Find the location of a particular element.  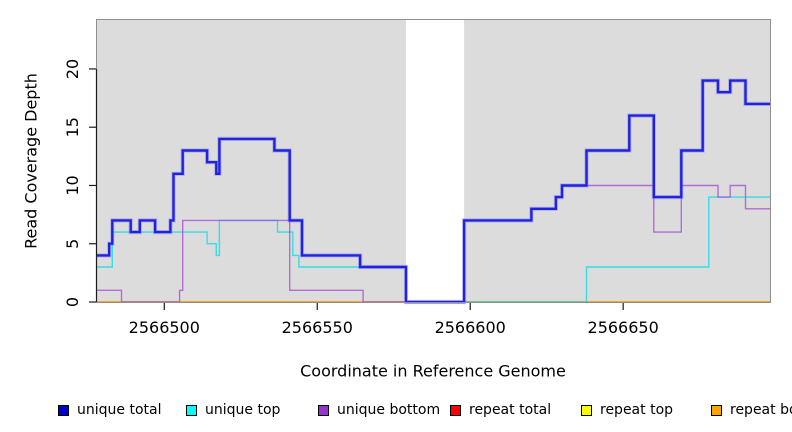

x-tick-label: 2566600 is located at coordinates (470, 327).